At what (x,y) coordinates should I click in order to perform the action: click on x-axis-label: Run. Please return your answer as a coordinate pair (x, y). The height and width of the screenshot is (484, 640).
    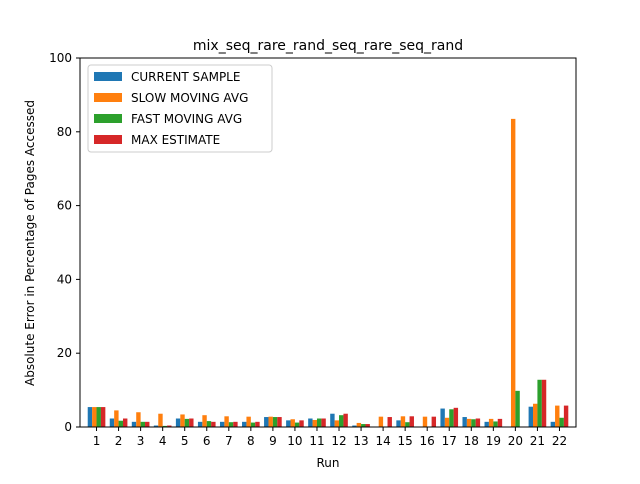
    Looking at the image, I should click on (327, 463).